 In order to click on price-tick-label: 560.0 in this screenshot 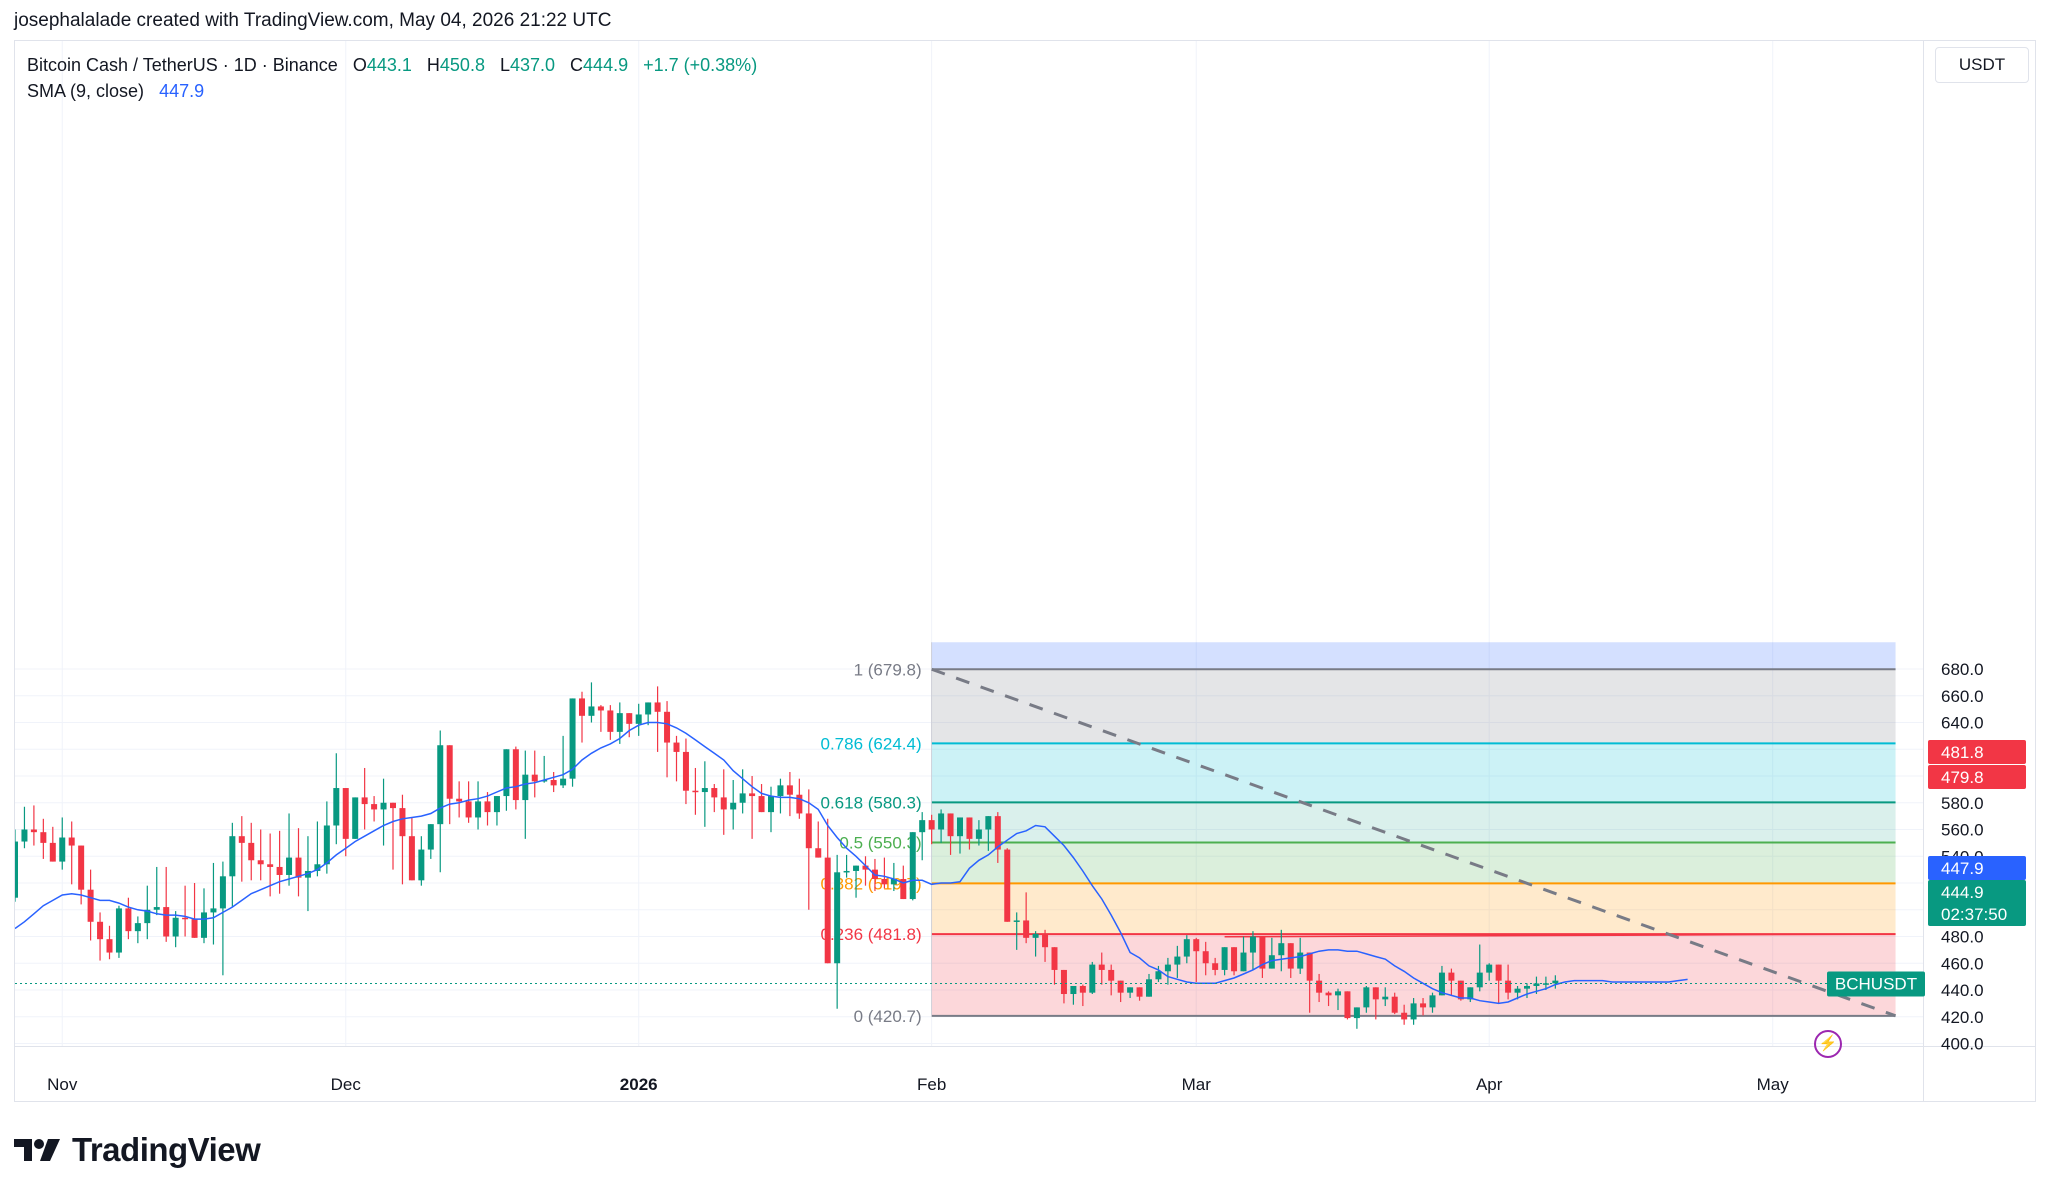, I will do `click(1962, 830)`.